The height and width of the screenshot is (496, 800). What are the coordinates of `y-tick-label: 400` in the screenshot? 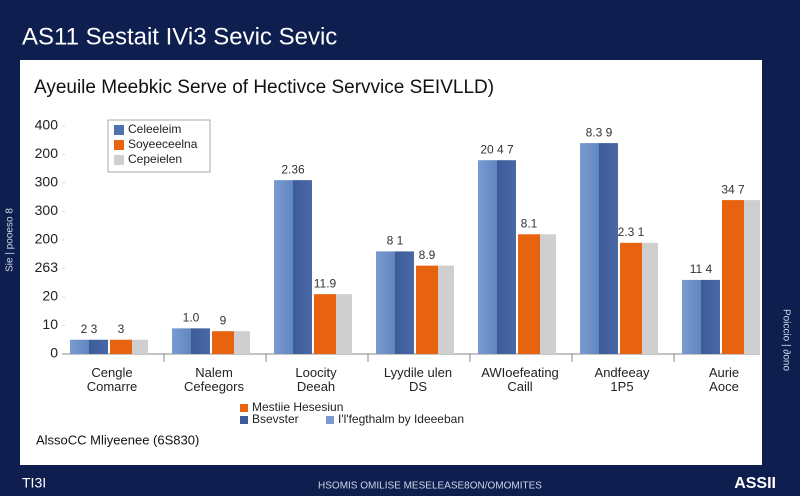 It's located at (47, 125).